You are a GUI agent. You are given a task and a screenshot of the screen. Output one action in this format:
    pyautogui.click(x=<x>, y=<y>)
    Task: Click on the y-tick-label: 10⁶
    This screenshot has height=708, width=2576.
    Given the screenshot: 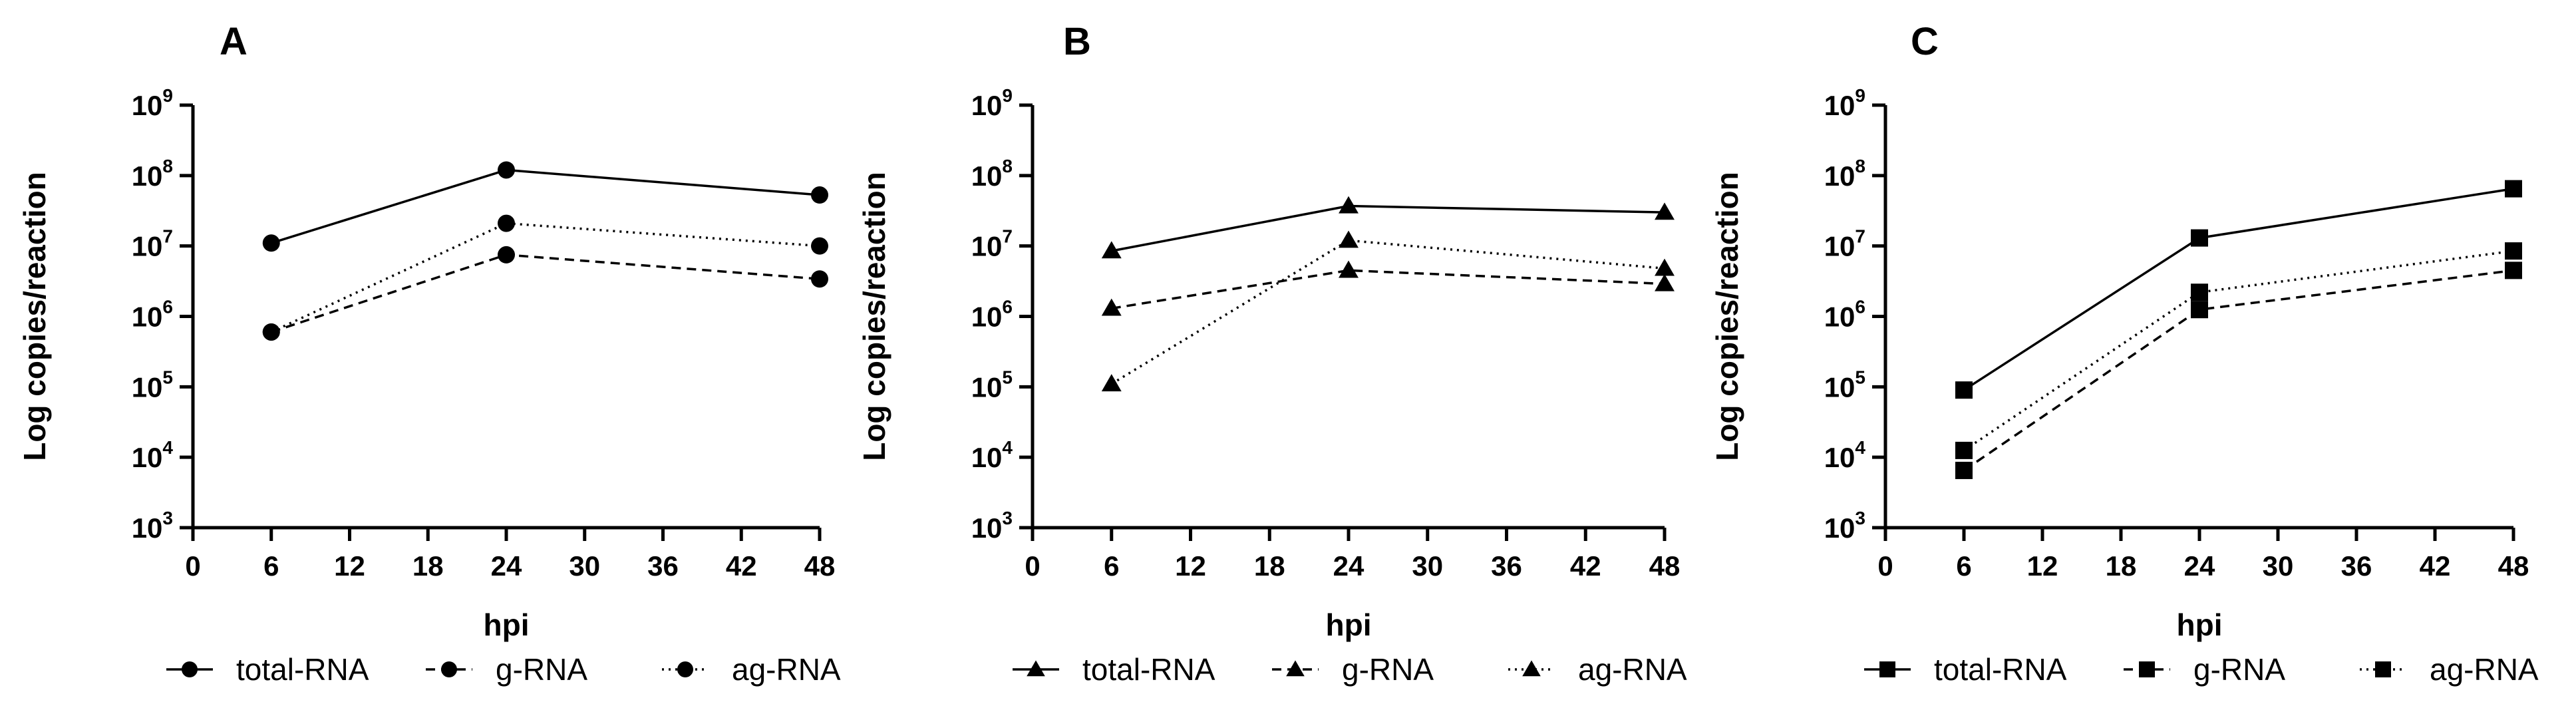 What is the action you would take?
    pyautogui.click(x=992, y=315)
    